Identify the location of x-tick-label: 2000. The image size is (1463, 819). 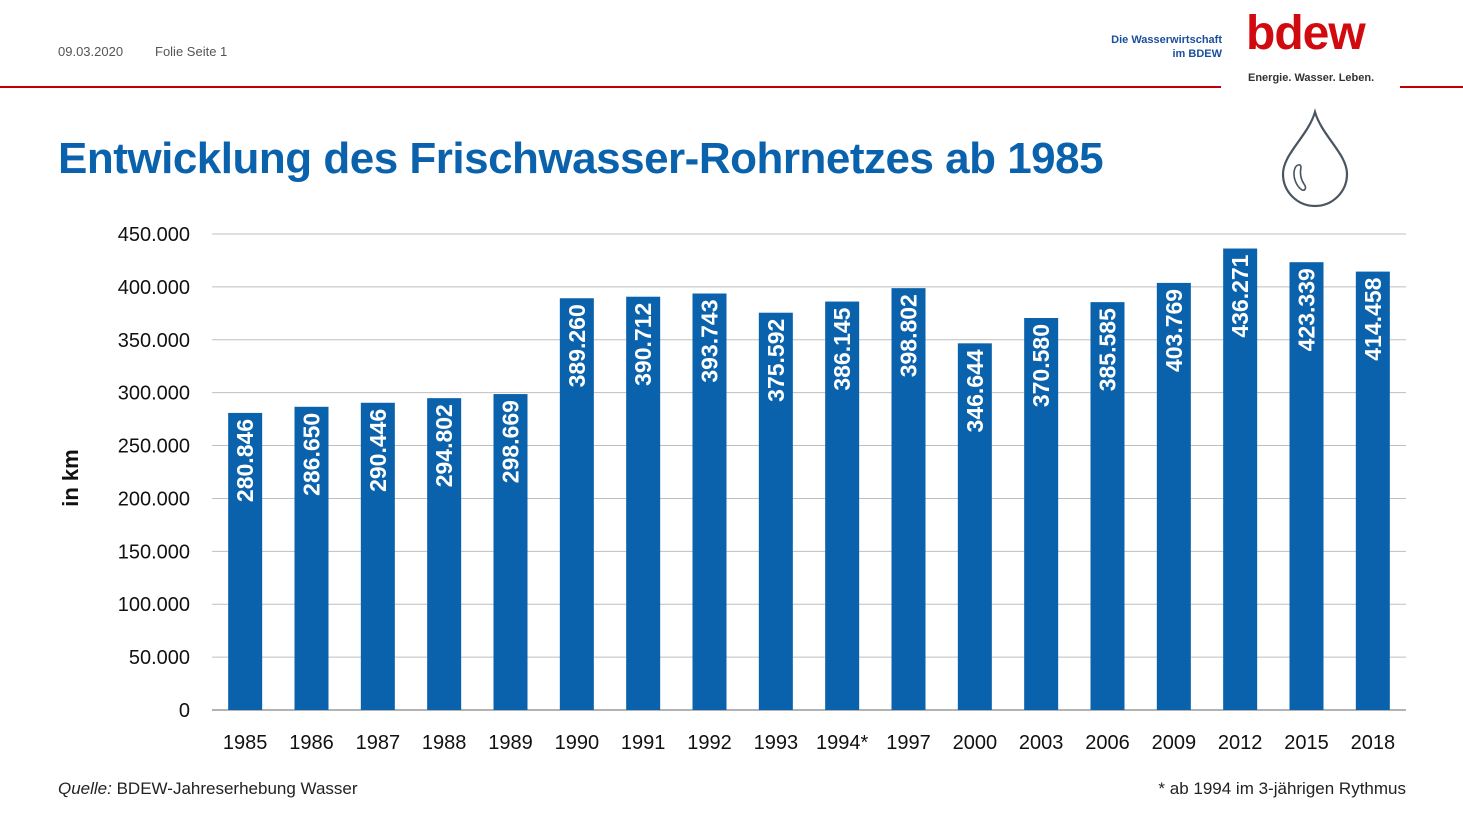
(975, 743).